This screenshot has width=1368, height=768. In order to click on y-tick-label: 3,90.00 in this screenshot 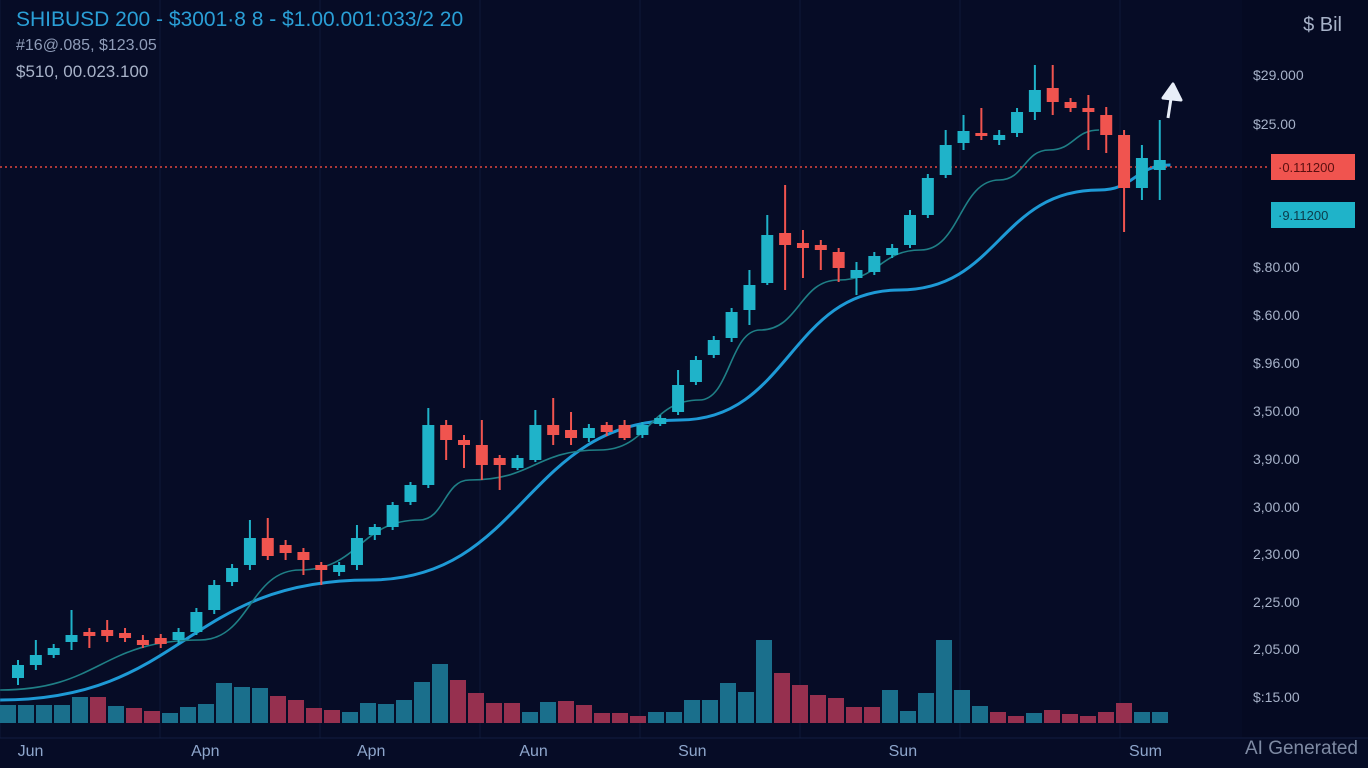, I will do `click(1276, 459)`.